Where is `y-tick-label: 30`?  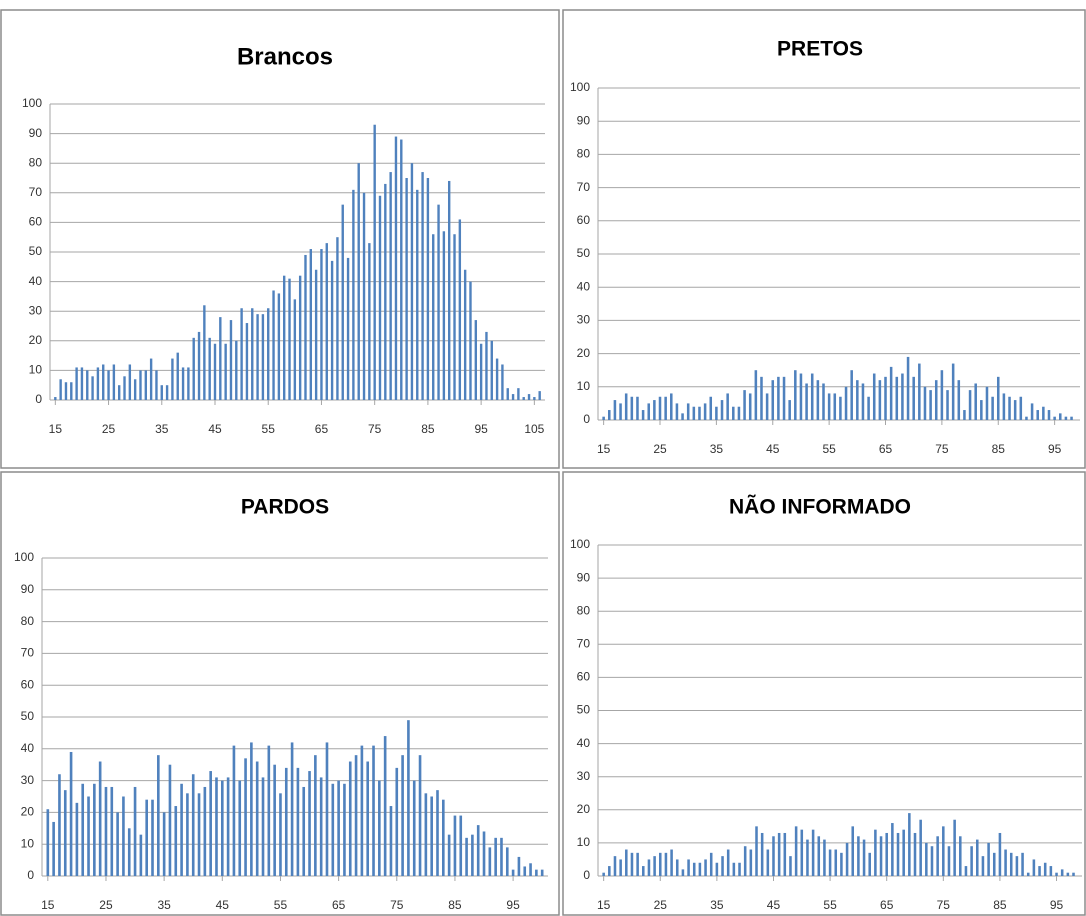 y-tick-label: 30 is located at coordinates (36, 310).